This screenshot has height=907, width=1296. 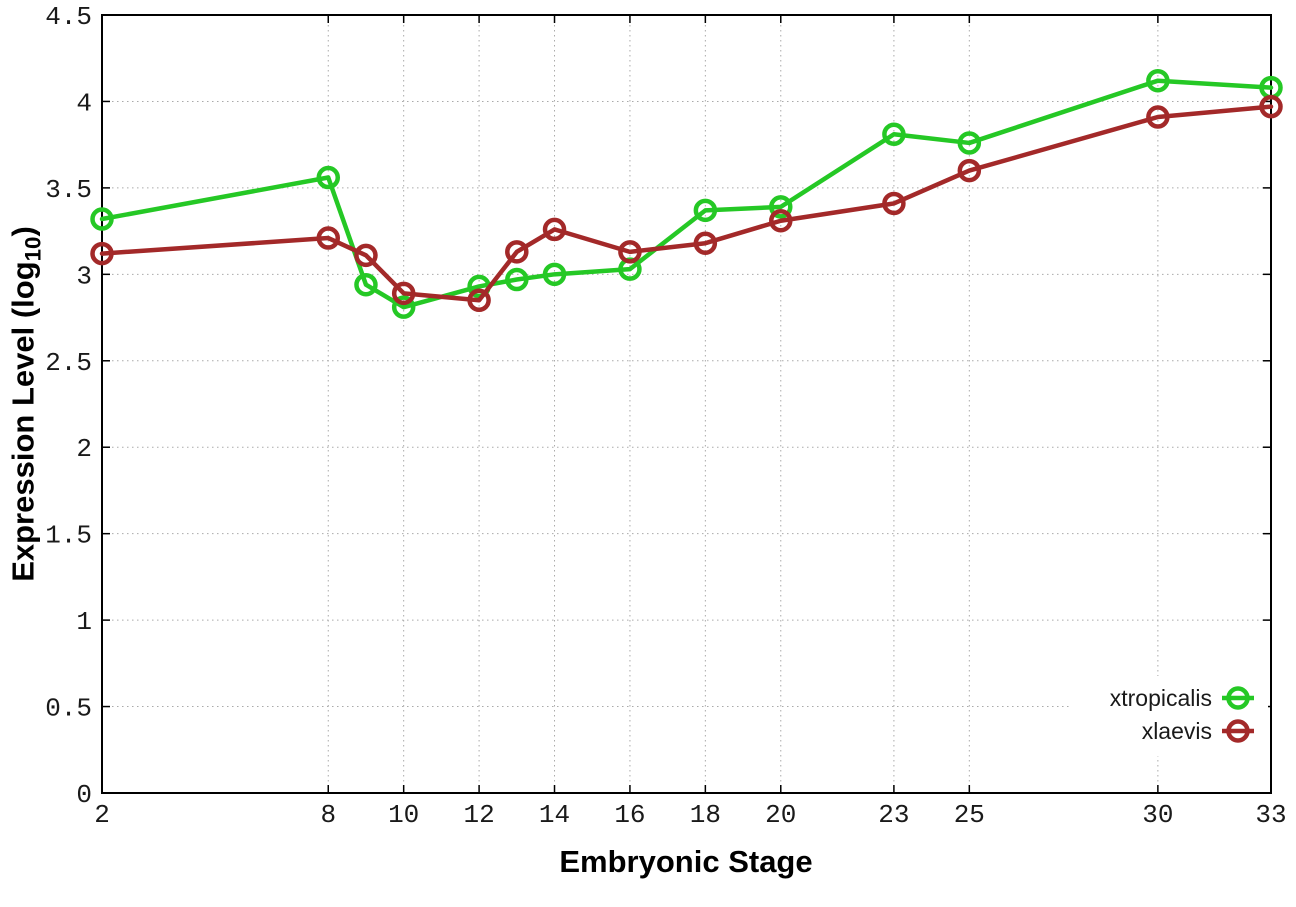 What do you see at coordinates (403, 815) in the screenshot?
I see `x-tick-label: 10` at bounding box center [403, 815].